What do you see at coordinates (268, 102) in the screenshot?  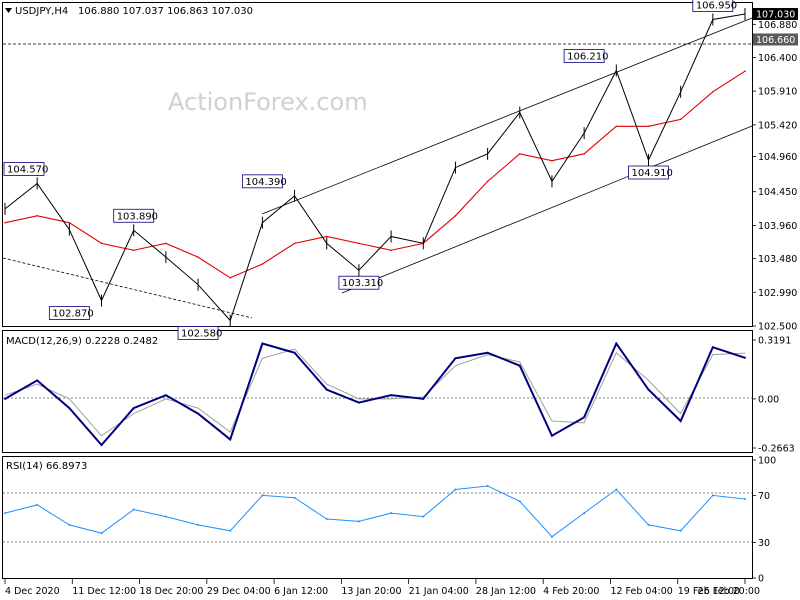 I see `watermark: ActionForex.com` at bounding box center [268, 102].